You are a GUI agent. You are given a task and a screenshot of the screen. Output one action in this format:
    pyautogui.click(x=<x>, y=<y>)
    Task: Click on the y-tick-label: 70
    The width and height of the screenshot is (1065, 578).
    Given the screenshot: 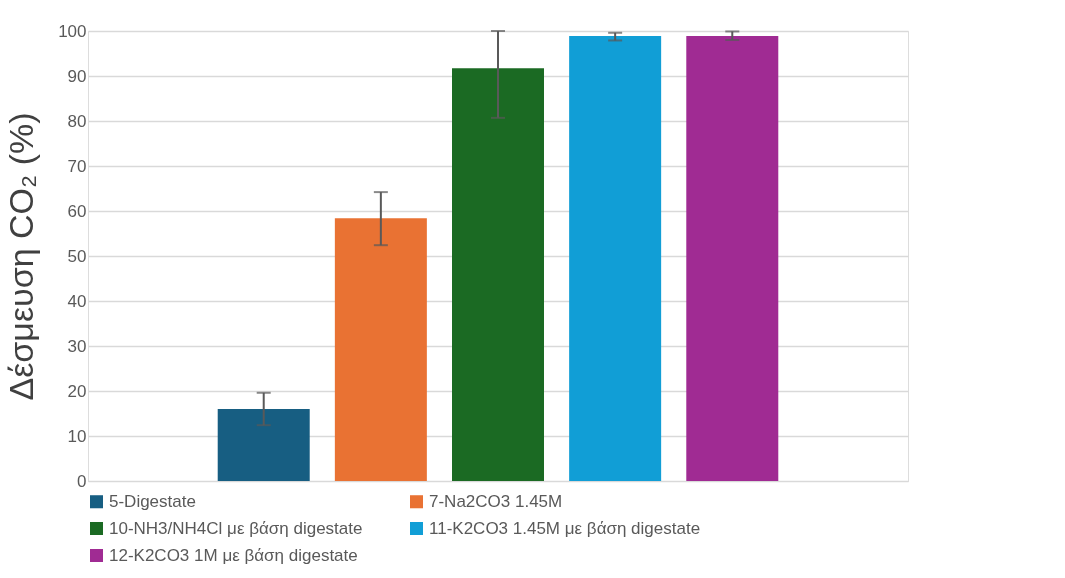 What is the action you would take?
    pyautogui.click(x=77, y=166)
    